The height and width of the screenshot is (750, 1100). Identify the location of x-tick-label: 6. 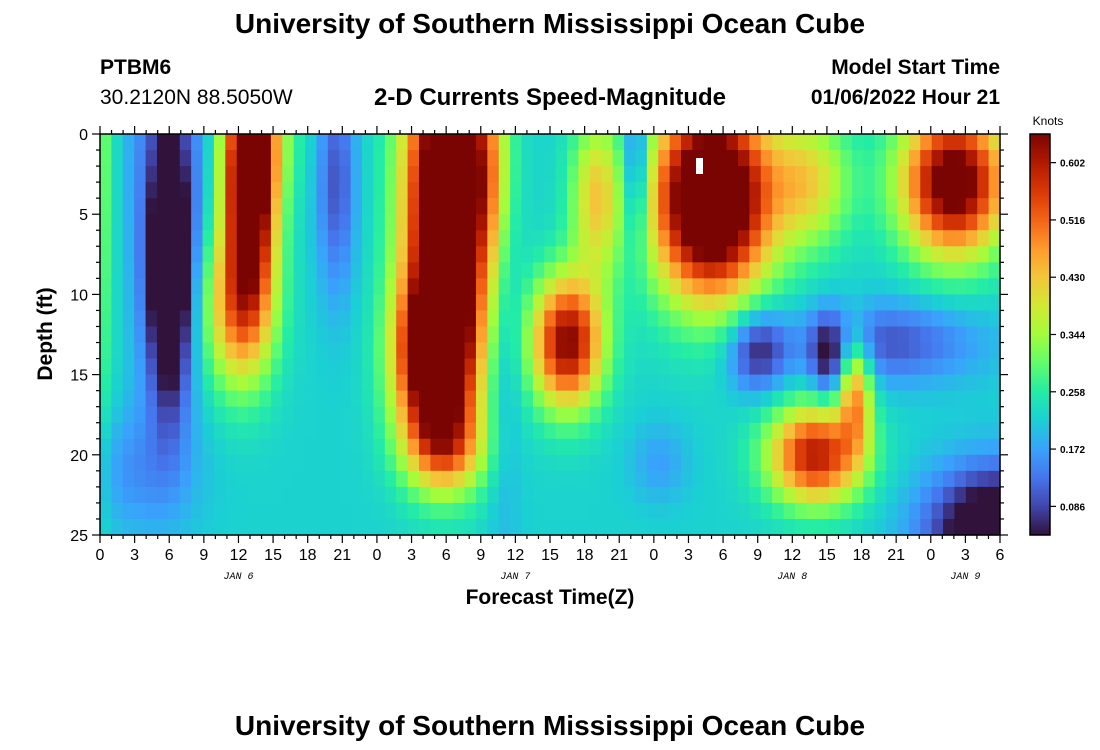
(723, 555).